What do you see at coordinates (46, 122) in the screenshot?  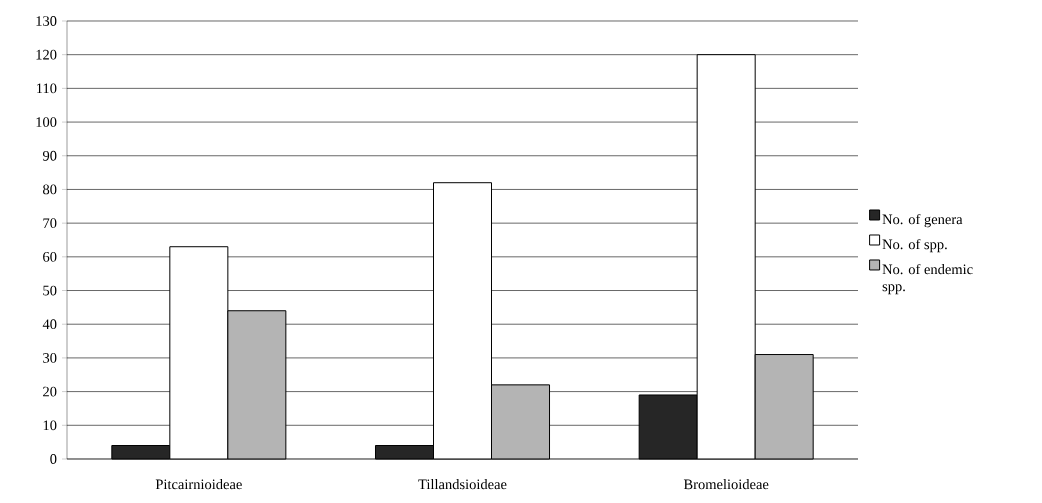 I see `y-tick-label: 100` at bounding box center [46, 122].